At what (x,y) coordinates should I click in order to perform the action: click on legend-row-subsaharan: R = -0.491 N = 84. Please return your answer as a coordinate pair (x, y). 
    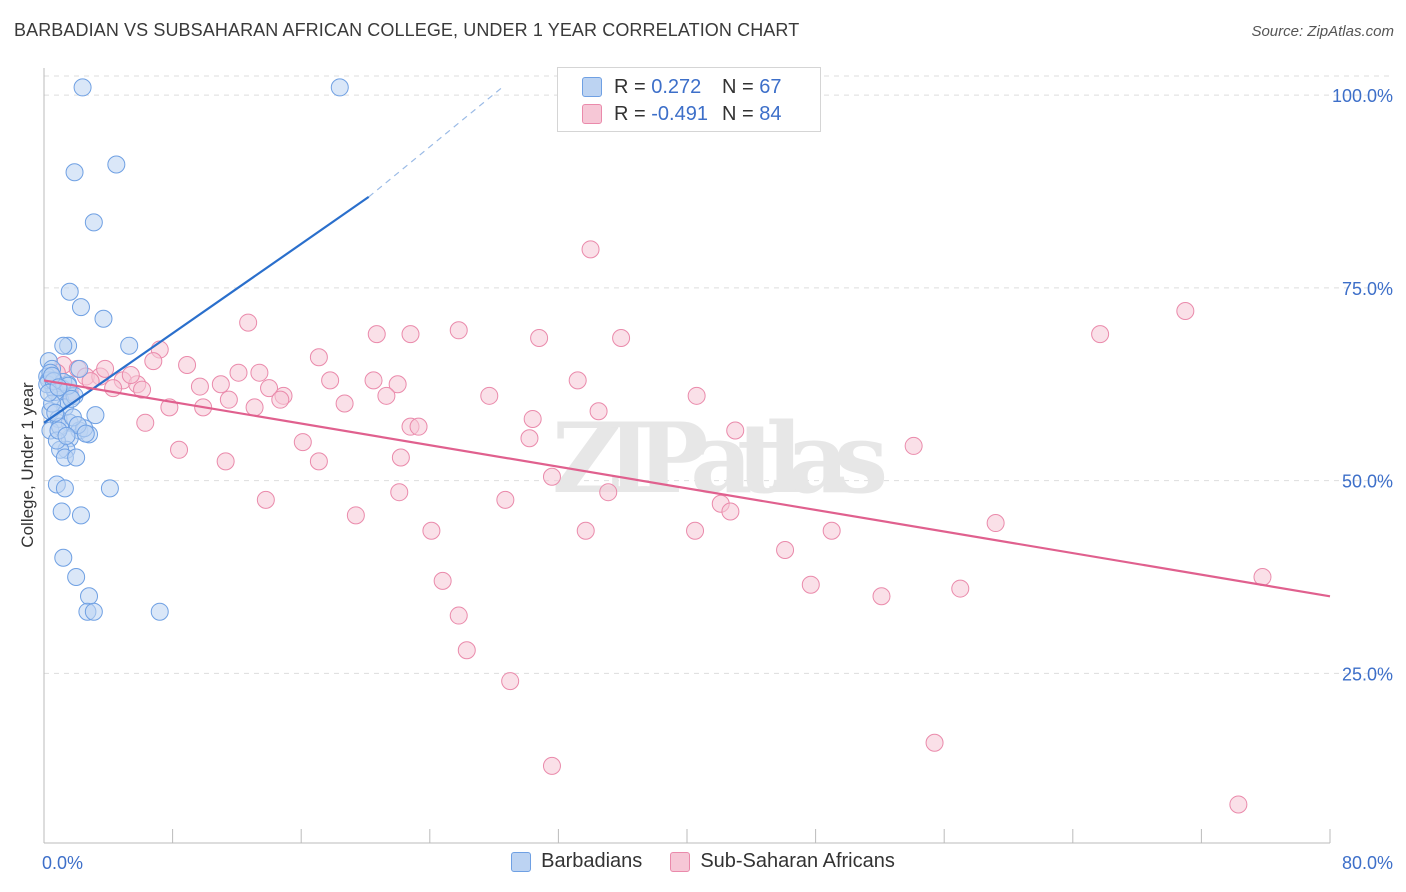
    Looking at the image, I should click on (682, 114).